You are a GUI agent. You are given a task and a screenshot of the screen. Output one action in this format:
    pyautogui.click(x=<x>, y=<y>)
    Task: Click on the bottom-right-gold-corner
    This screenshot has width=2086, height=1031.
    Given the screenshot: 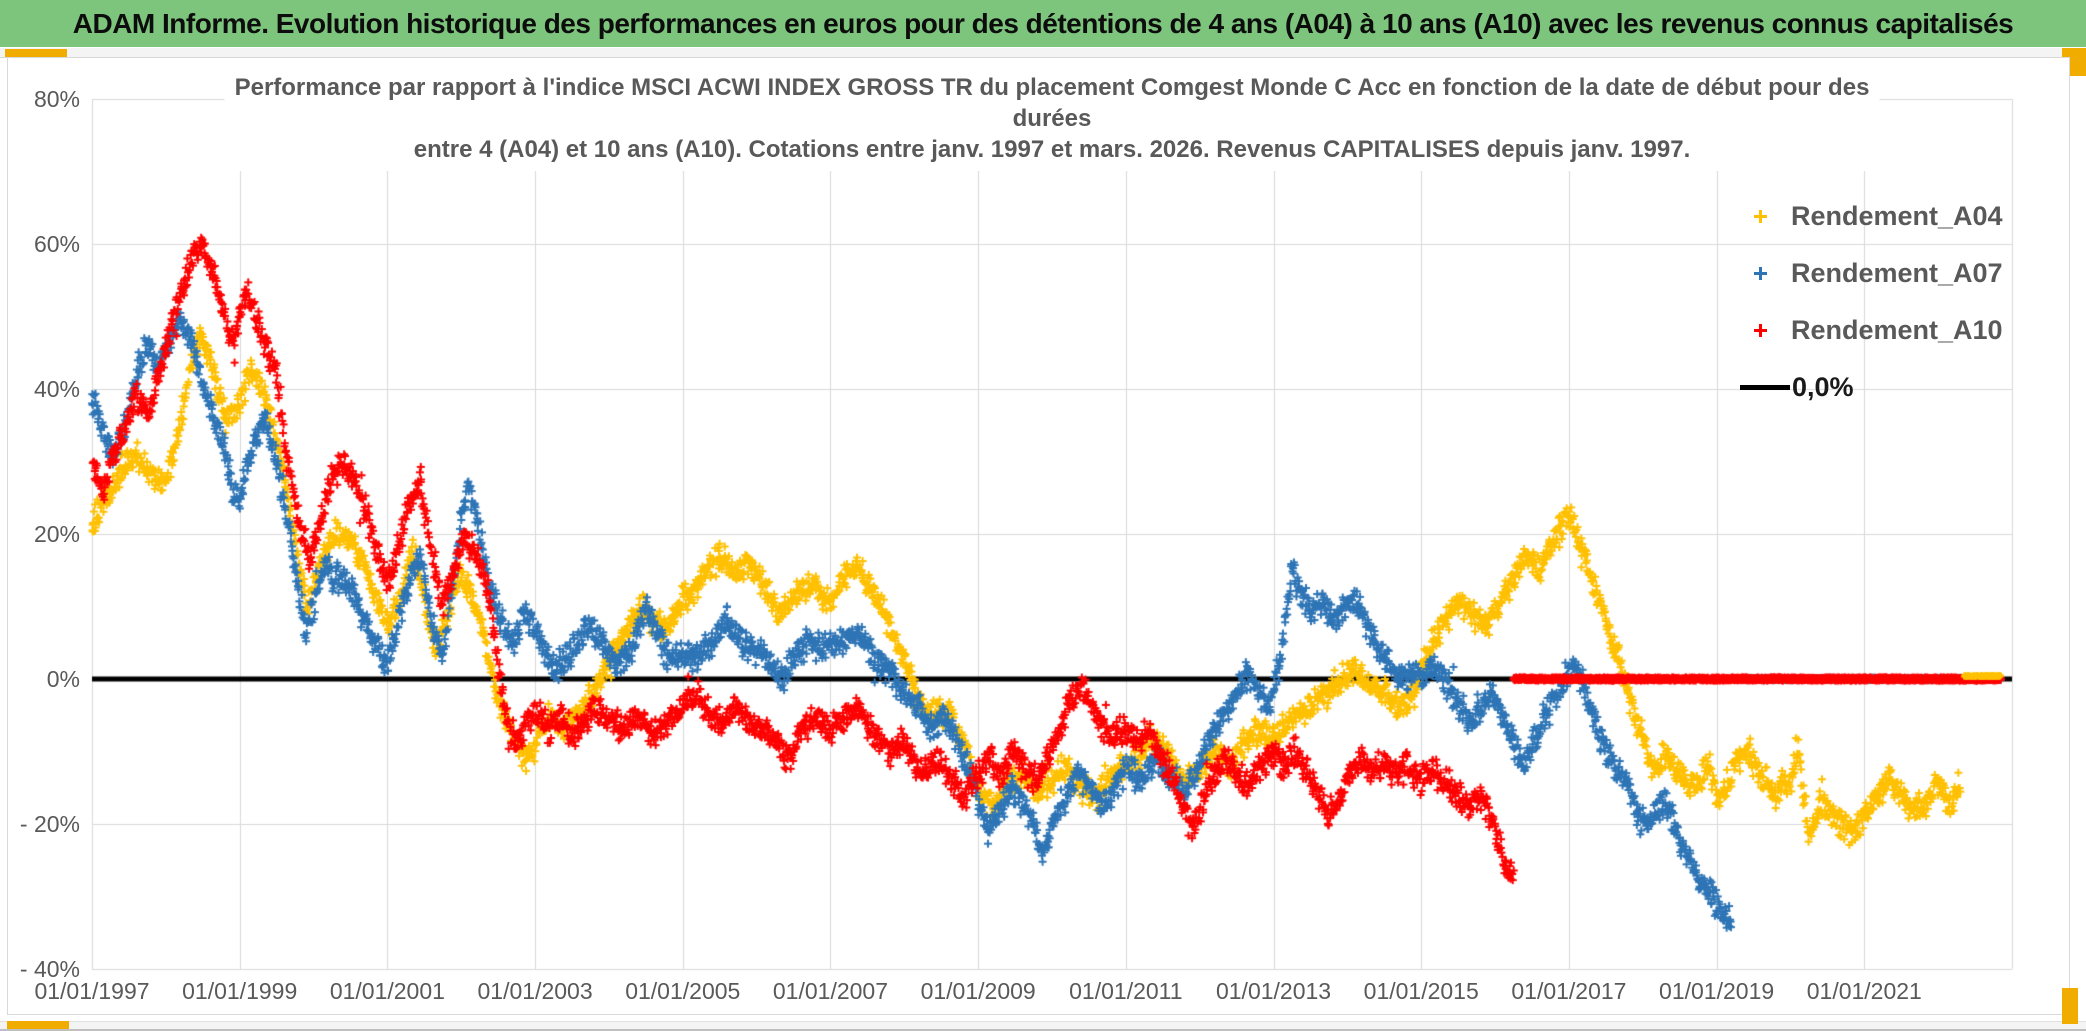 What is the action you would take?
    pyautogui.click(x=2070, y=1006)
    